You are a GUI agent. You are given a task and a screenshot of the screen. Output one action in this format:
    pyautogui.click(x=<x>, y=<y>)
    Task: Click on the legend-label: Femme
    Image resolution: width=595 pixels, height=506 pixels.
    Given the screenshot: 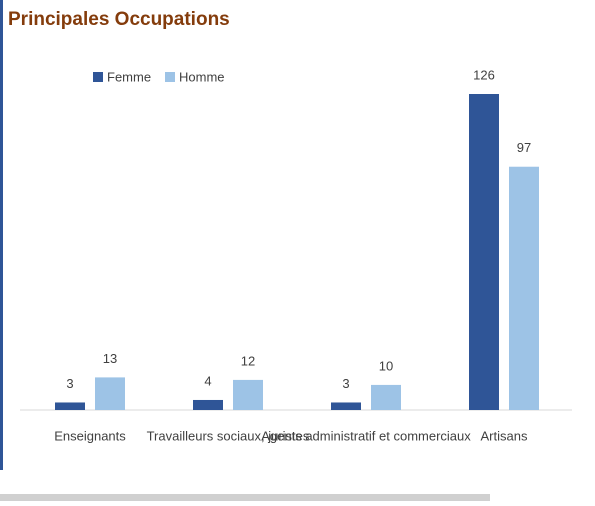 What is the action you would take?
    pyautogui.click(x=129, y=76)
    